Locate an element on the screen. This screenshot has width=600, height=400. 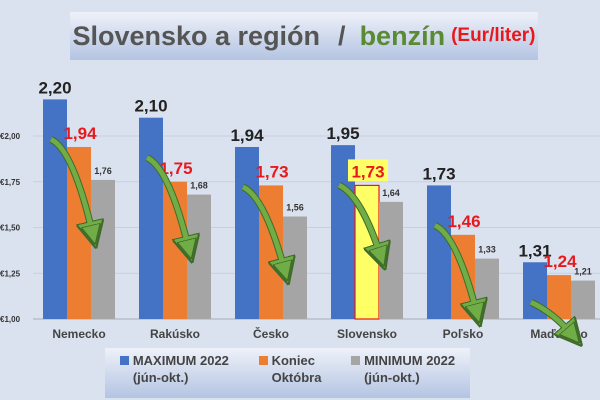
title-unit: (Eur/liter) is located at coordinates (493, 35).